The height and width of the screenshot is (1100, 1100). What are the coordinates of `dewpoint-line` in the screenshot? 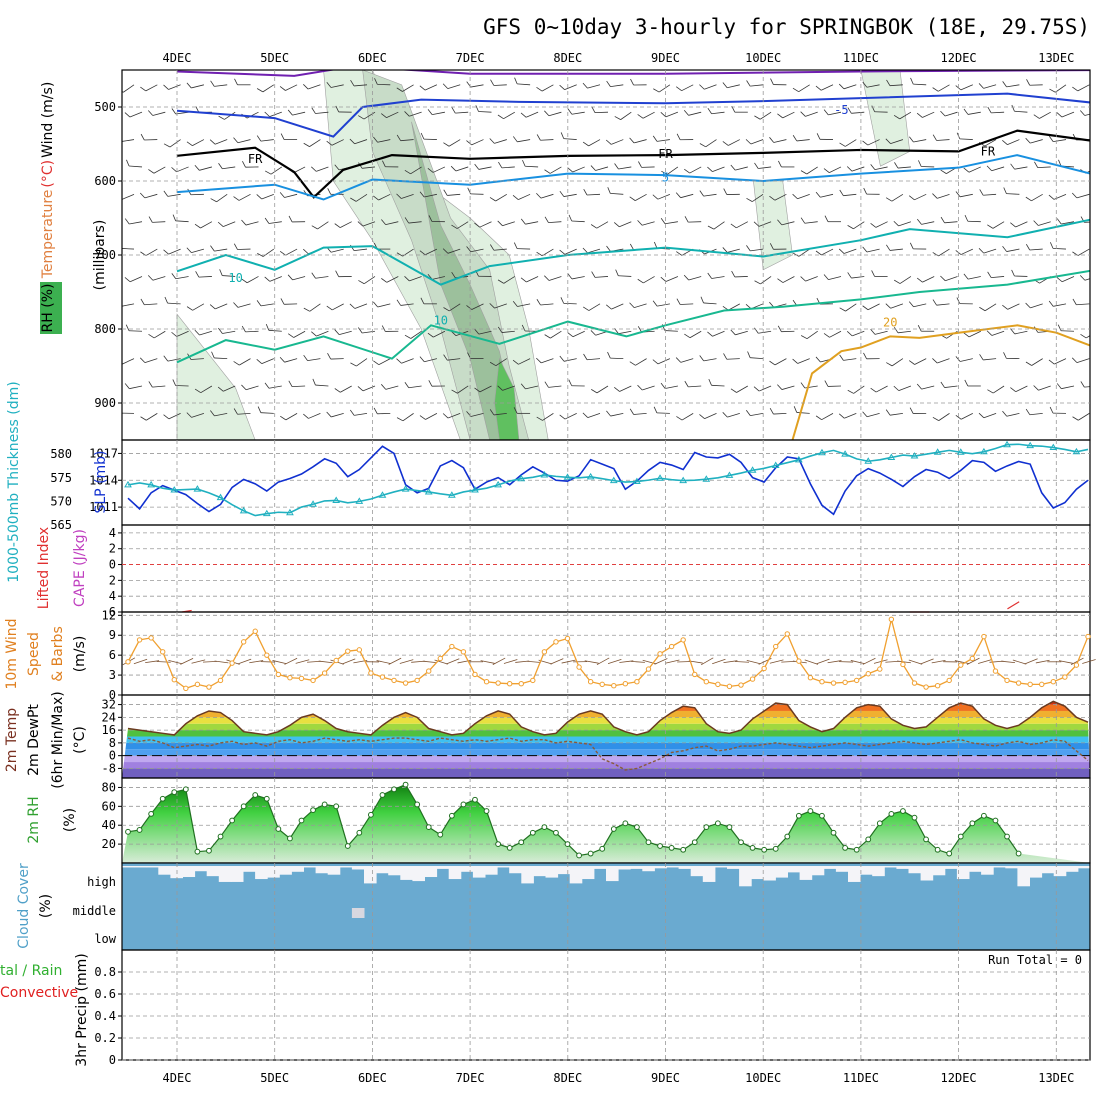 It's located at (608, 754).